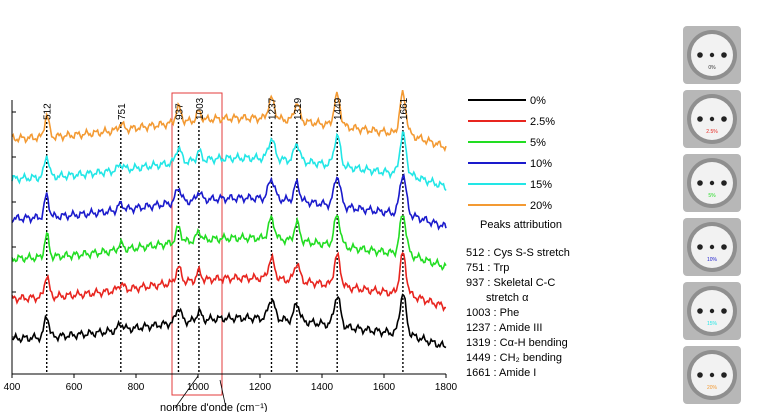  Describe the element at coordinates (14, 224) in the screenshot. I see `y-ticks` at that location.